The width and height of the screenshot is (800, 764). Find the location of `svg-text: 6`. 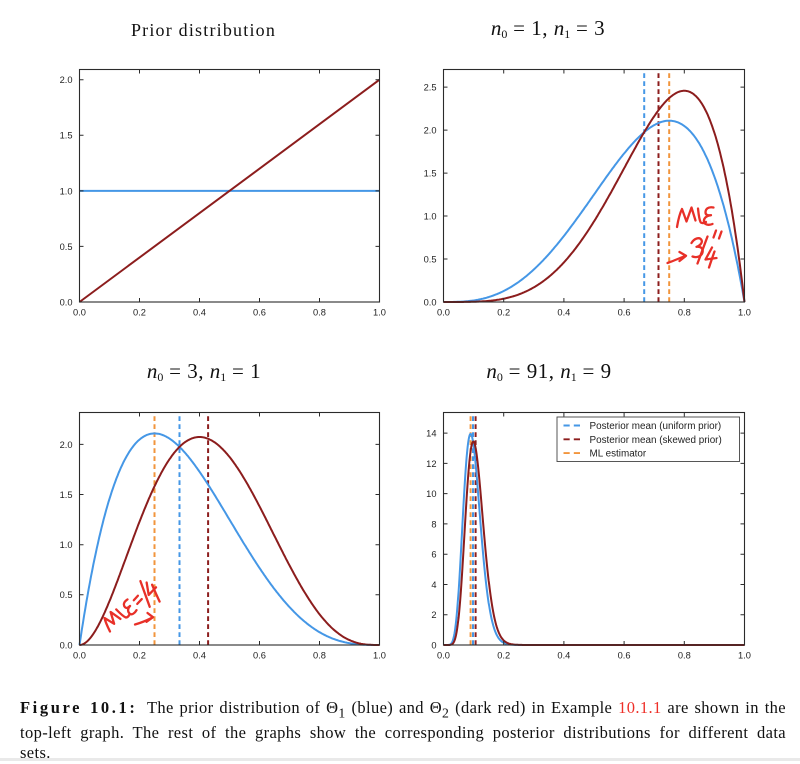

svg-text: 6 is located at coordinates (433, 555).